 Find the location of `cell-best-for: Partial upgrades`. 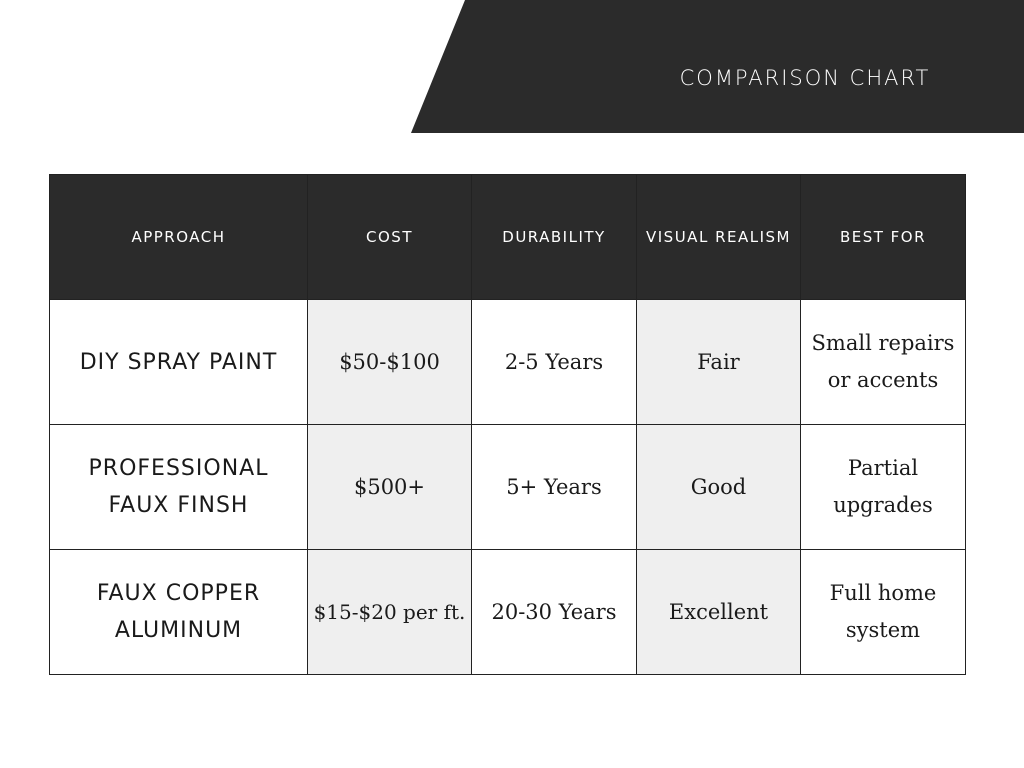

cell-best-for: Partial upgrades is located at coordinates (883, 487).